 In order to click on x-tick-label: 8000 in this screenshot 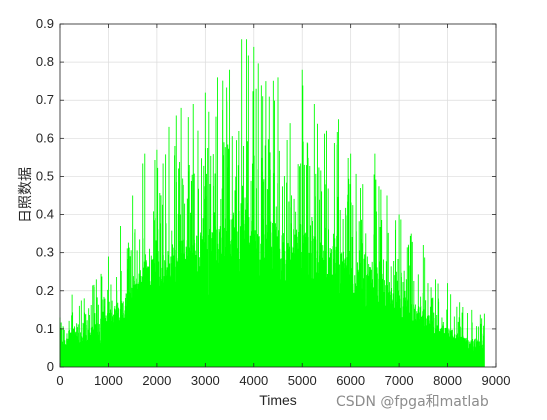, I will do `click(447, 380)`.